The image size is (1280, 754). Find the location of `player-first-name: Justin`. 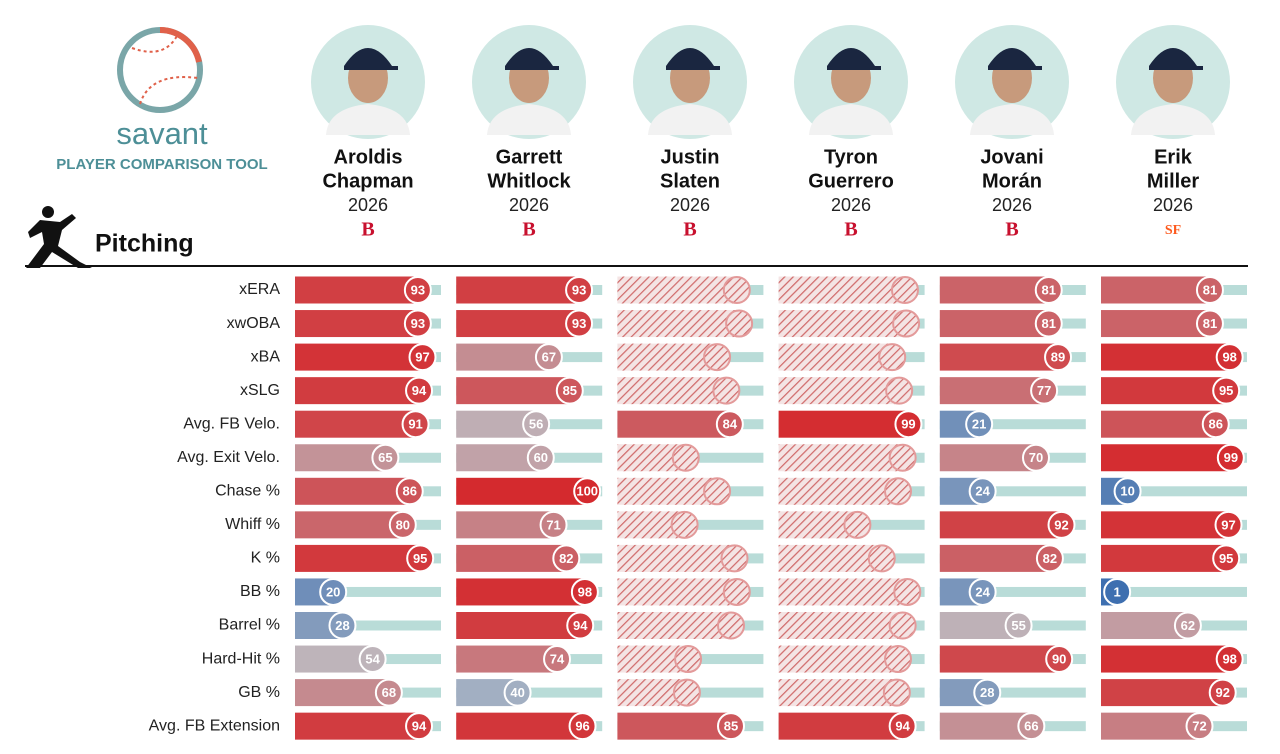

player-first-name: Justin is located at coordinates (690, 157).